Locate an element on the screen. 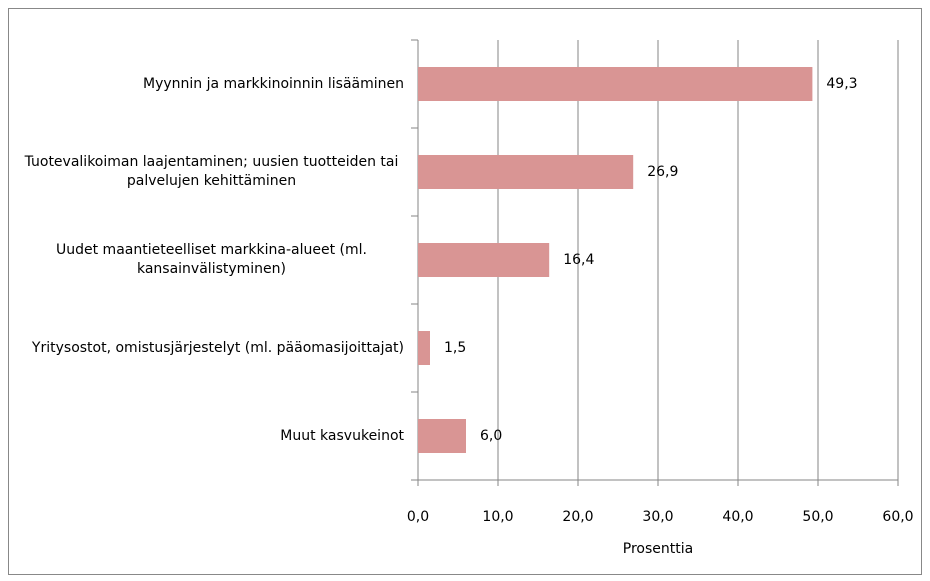  x-tick-label: 50,0 is located at coordinates (817, 517).